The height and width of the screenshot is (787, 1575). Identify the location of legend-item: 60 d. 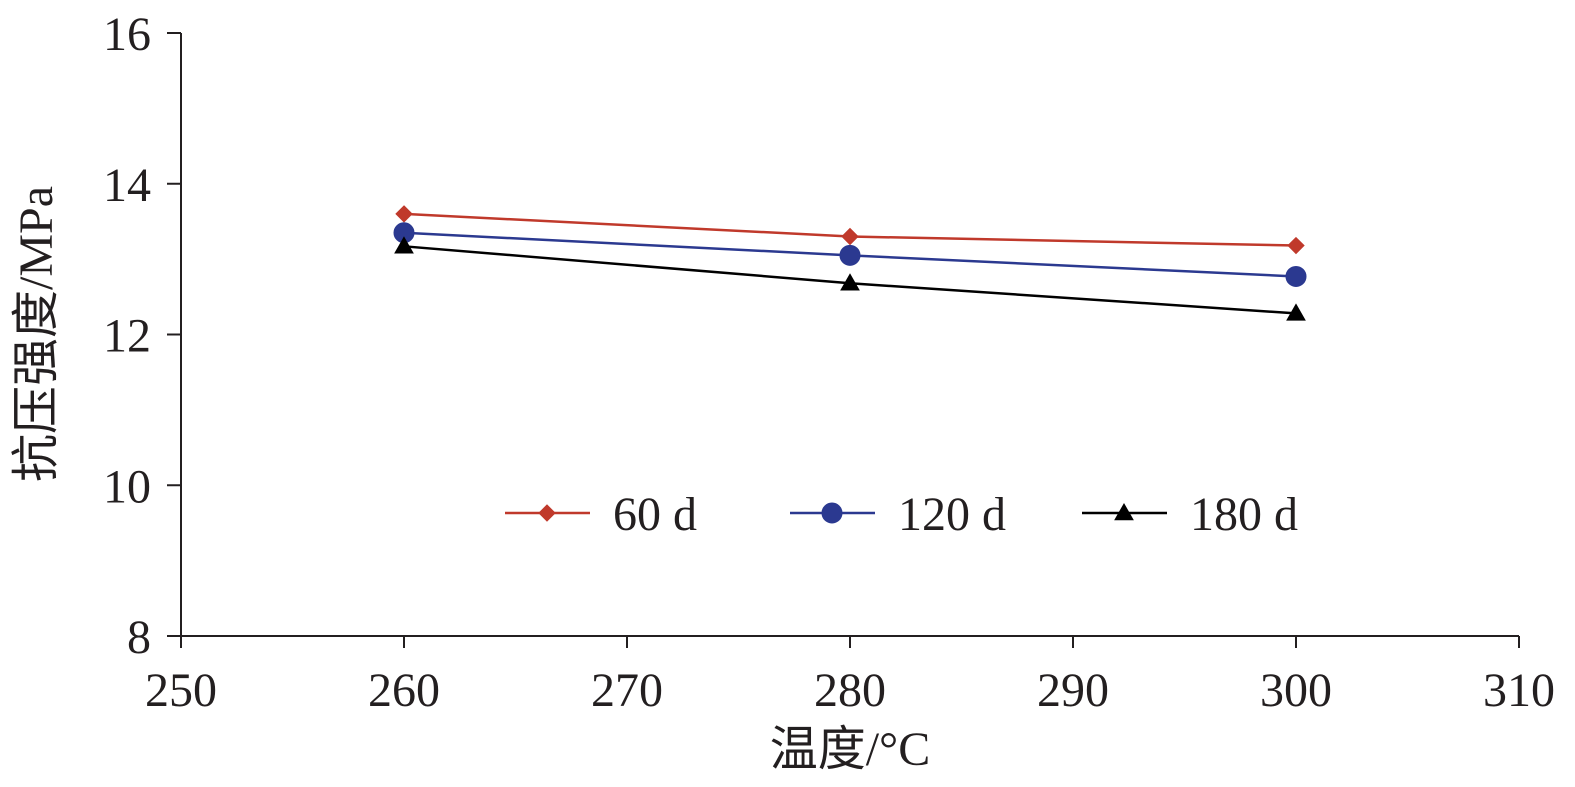
(601, 514).